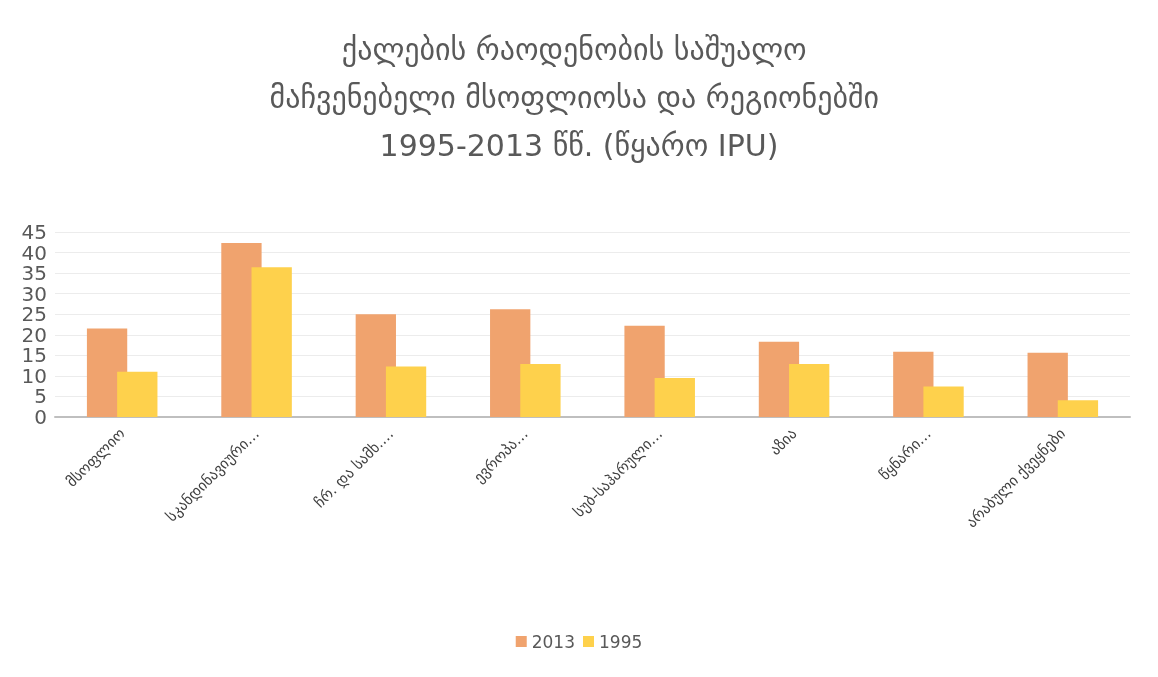  I want to click on x-tick-label: აზია, so click(783, 441).